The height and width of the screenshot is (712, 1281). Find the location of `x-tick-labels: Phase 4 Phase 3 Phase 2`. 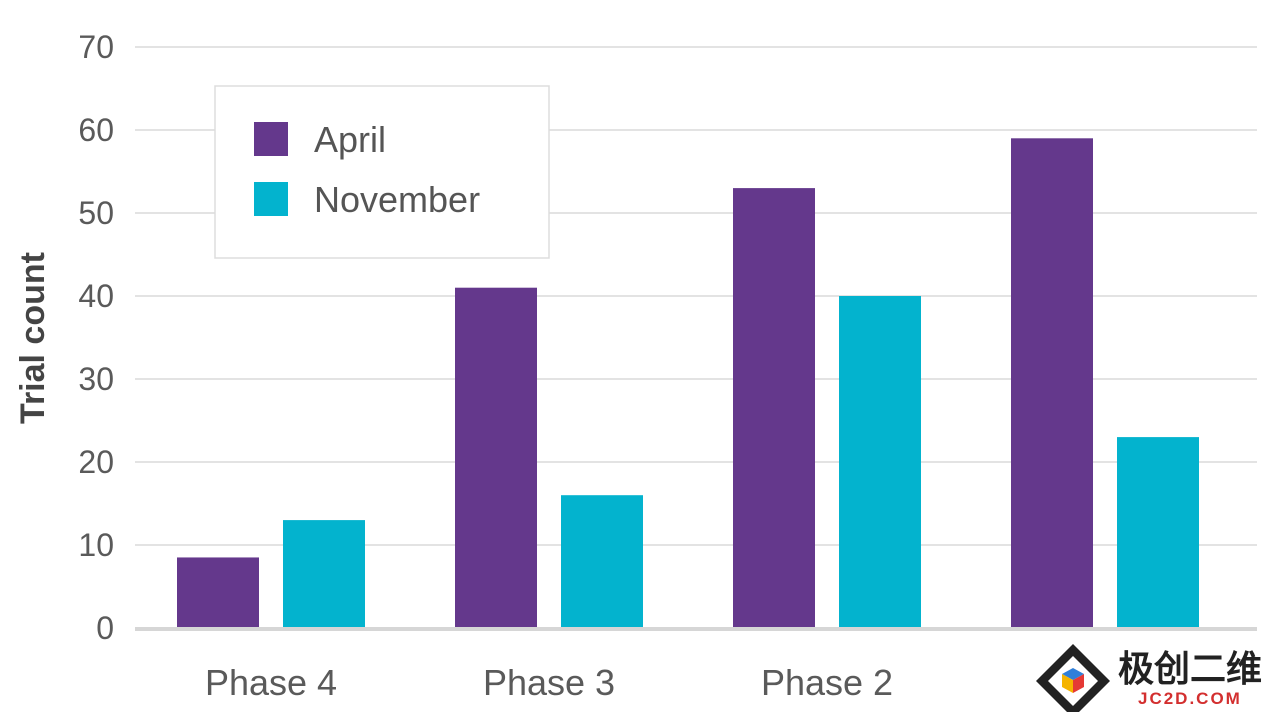

x-tick-labels: Phase 4 Phase 3 Phase 2 is located at coordinates (549, 682).